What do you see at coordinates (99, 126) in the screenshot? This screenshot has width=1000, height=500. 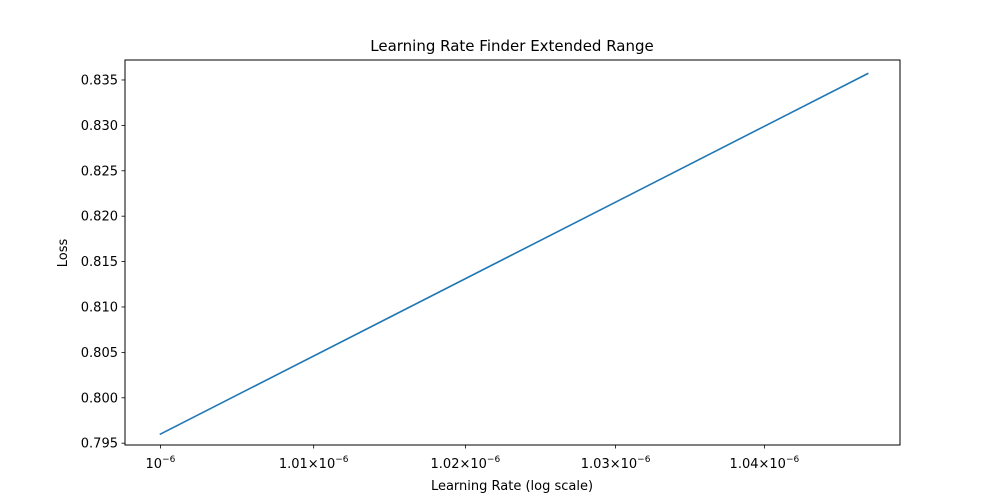 I see `y-tick-label: 0.830` at bounding box center [99, 126].